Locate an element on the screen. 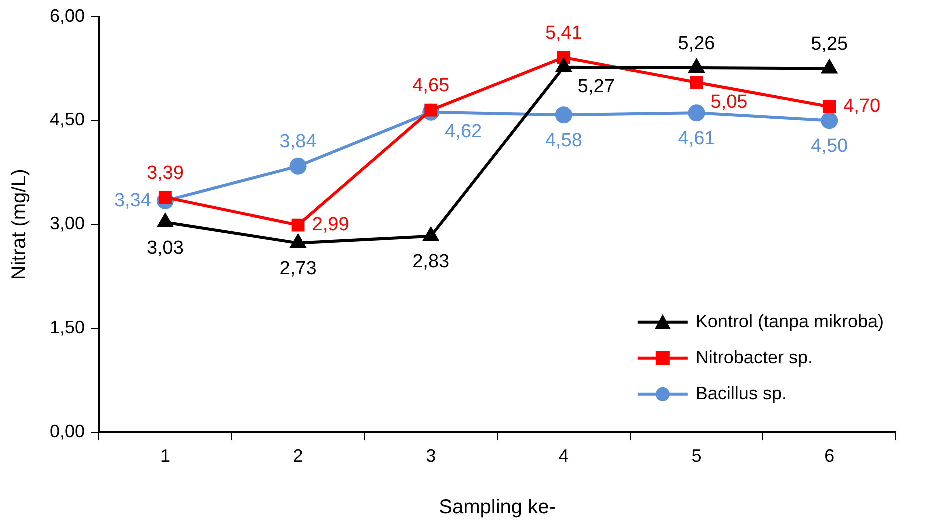 This screenshot has height=528, width=936. data-label: 3,84 is located at coordinates (299, 142).